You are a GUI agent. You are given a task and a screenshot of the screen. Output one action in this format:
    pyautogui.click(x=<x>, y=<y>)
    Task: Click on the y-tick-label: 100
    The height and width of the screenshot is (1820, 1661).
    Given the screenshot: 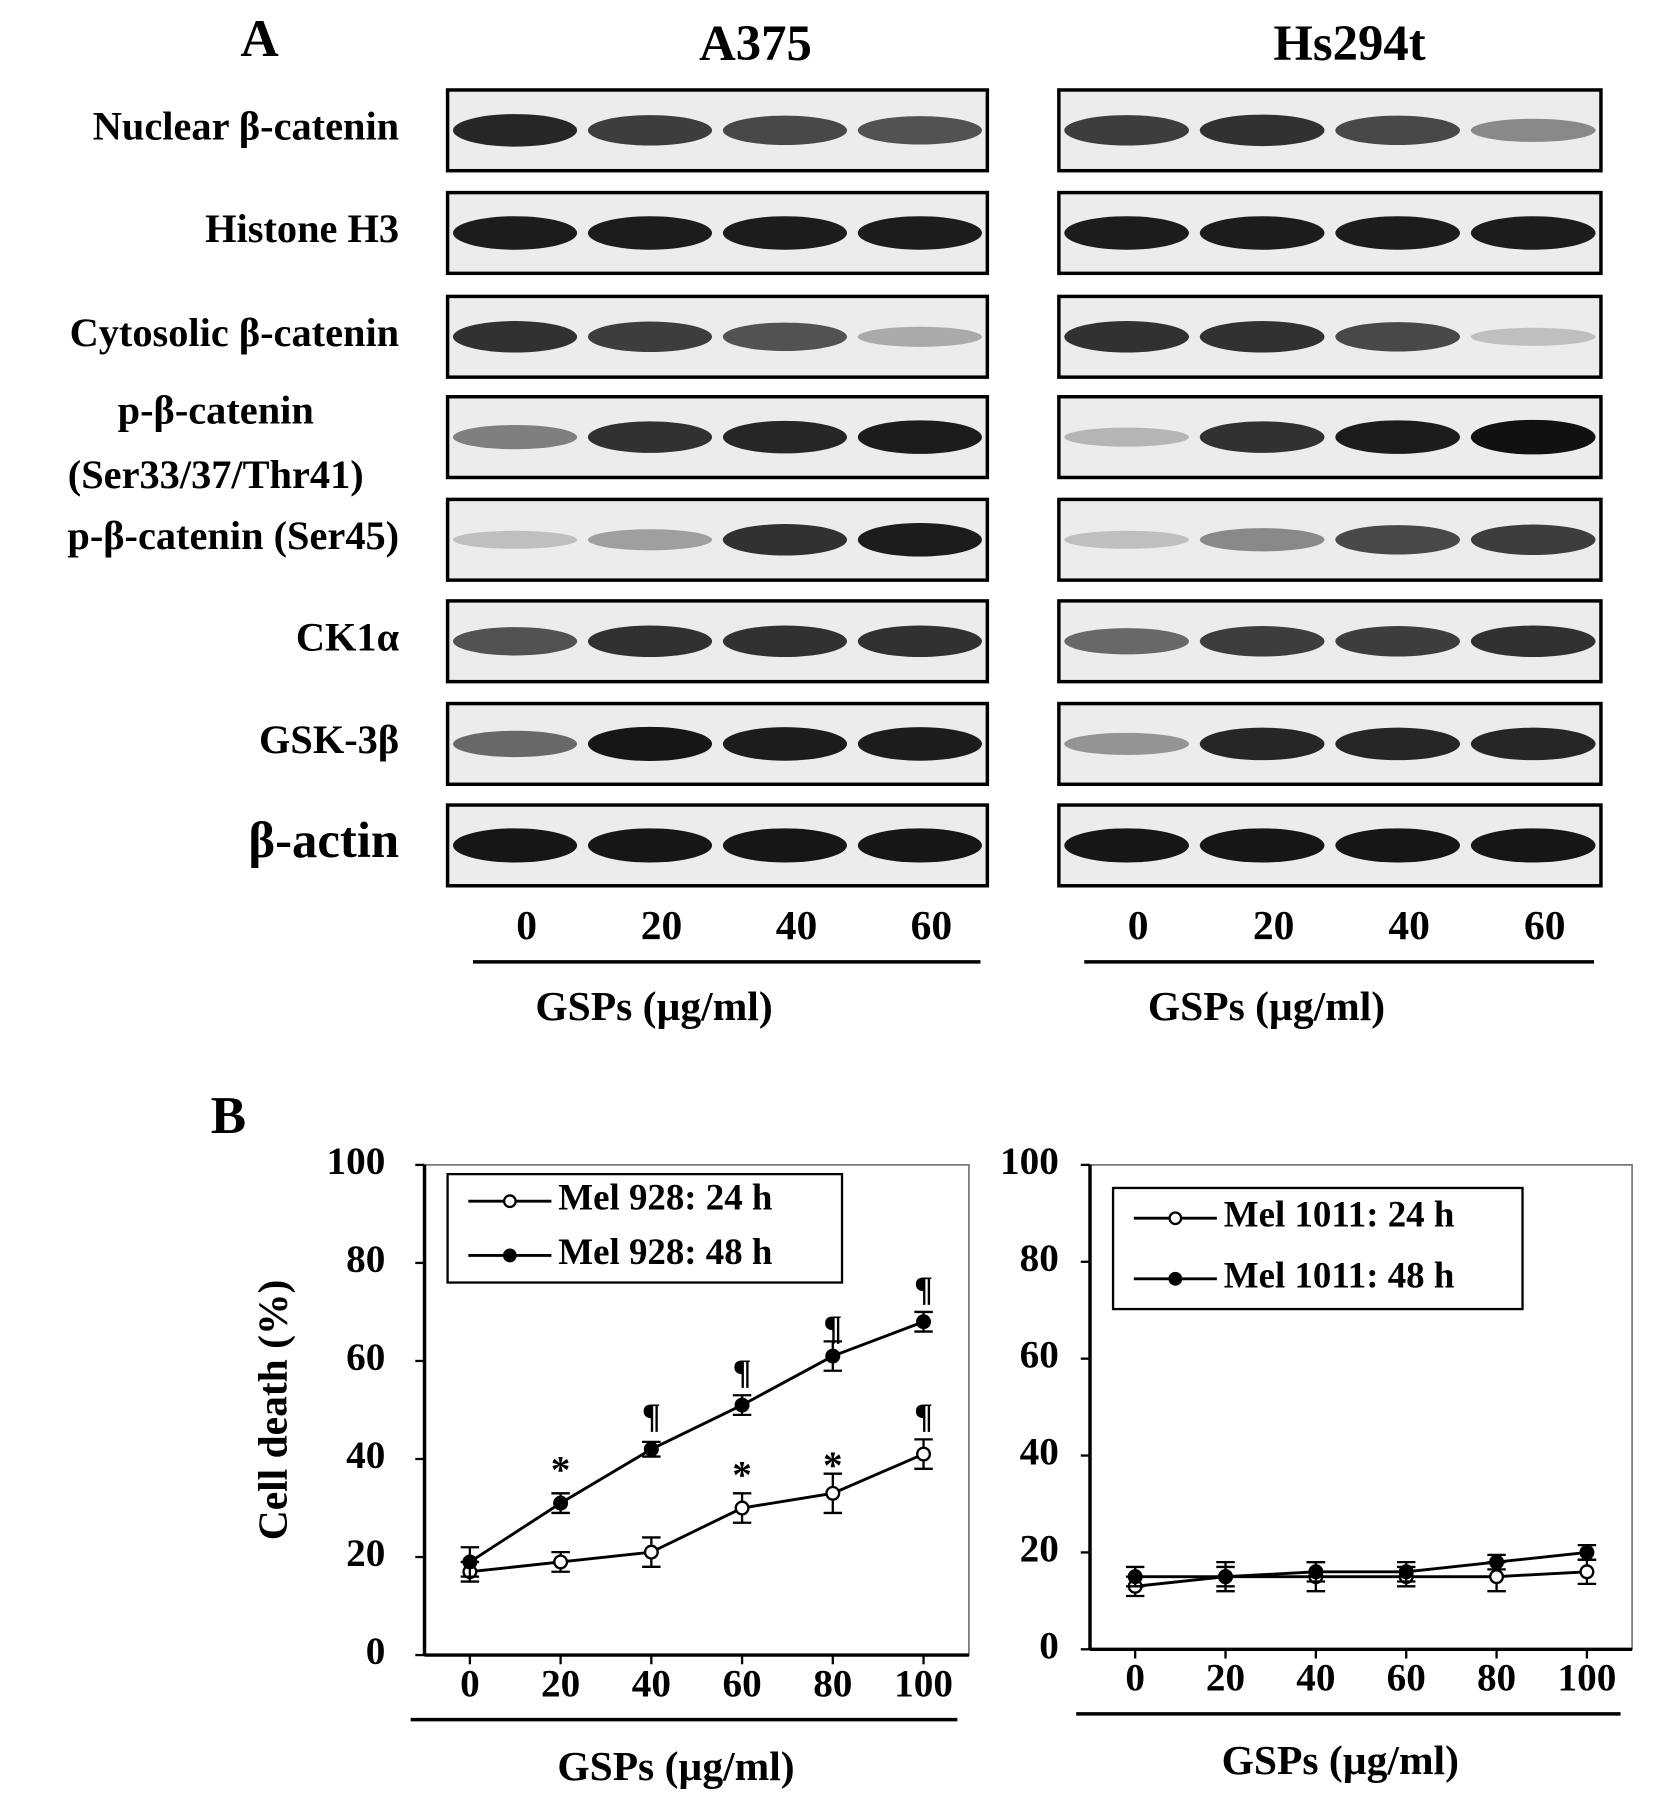 What is the action you would take?
    pyautogui.click(x=355, y=1161)
    